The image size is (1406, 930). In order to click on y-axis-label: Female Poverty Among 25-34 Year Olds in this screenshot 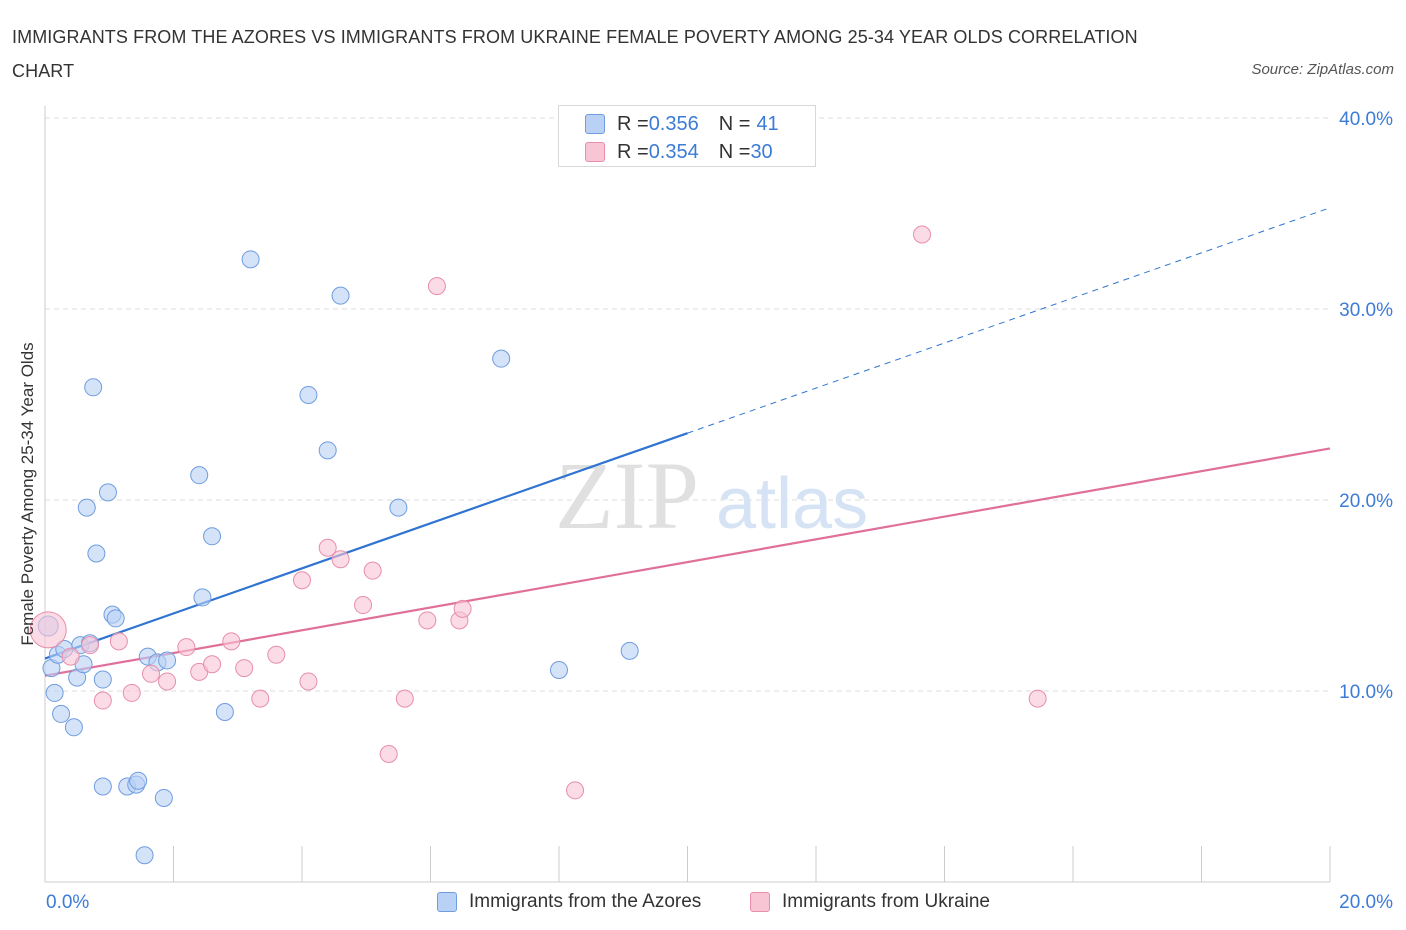, I will do `click(27, 494)`.